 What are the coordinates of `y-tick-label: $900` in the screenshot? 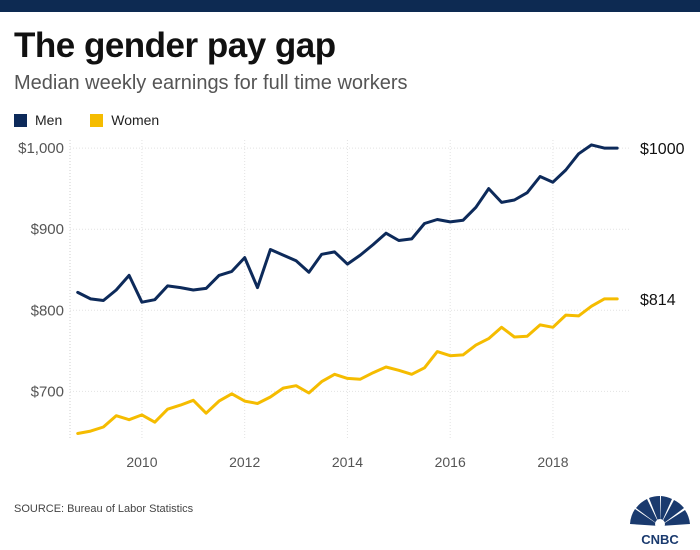 It's located at (47, 229).